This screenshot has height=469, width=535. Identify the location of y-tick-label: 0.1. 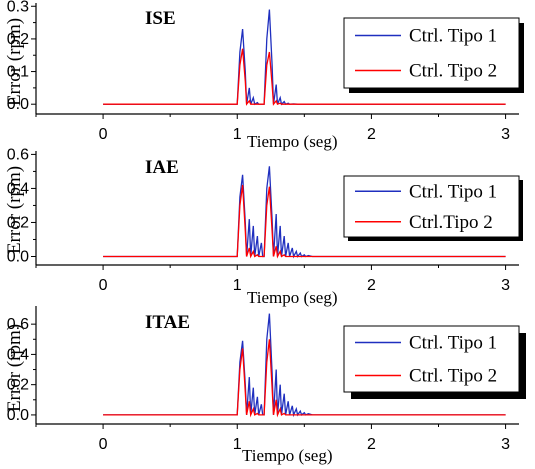
(18, 72).